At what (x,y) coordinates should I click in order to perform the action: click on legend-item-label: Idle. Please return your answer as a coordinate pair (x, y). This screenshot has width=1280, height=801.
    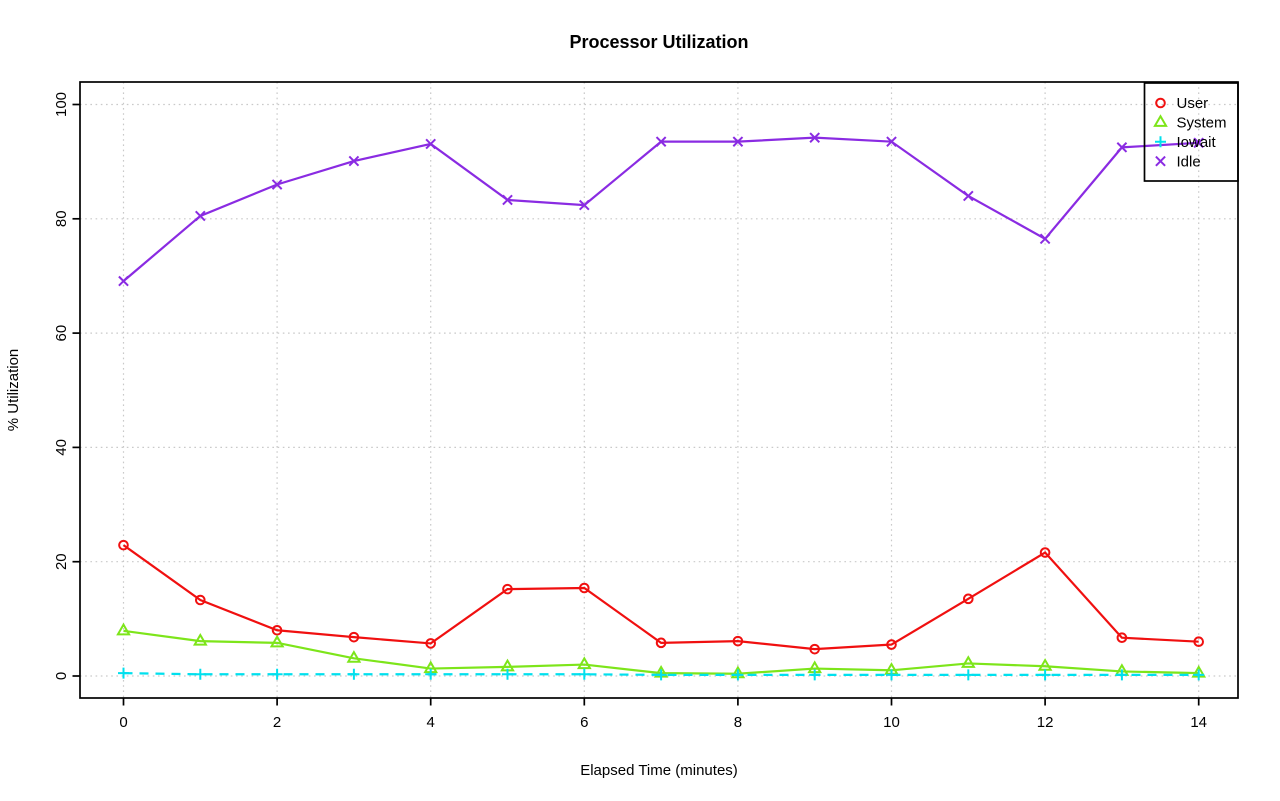
    Looking at the image, I should click on (1189, 161).